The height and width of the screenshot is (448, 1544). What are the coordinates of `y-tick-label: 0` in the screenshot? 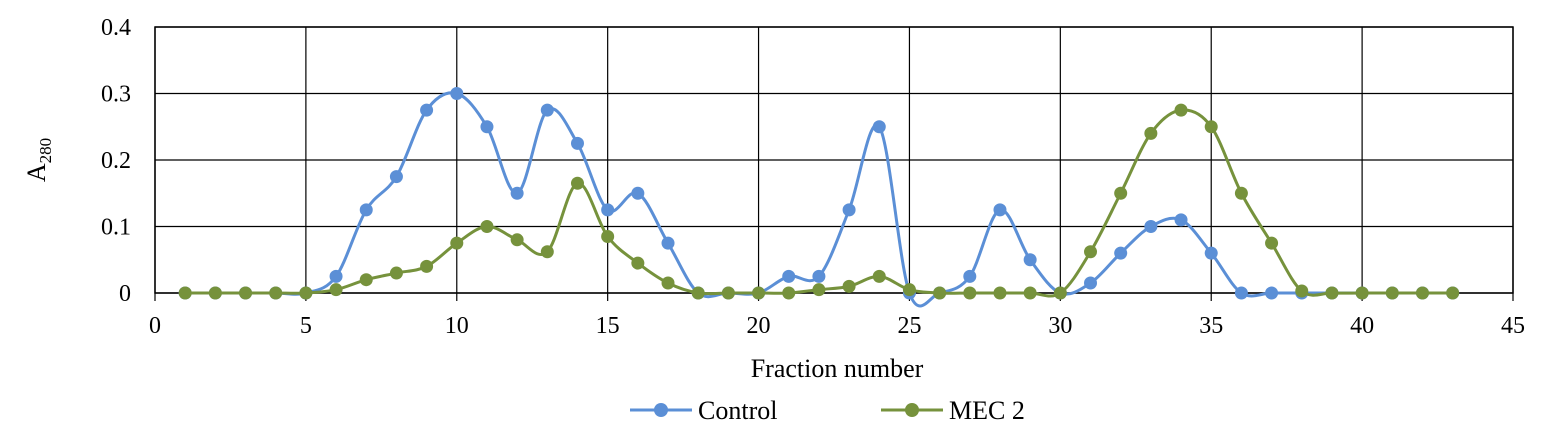 It's located at (125, 294).